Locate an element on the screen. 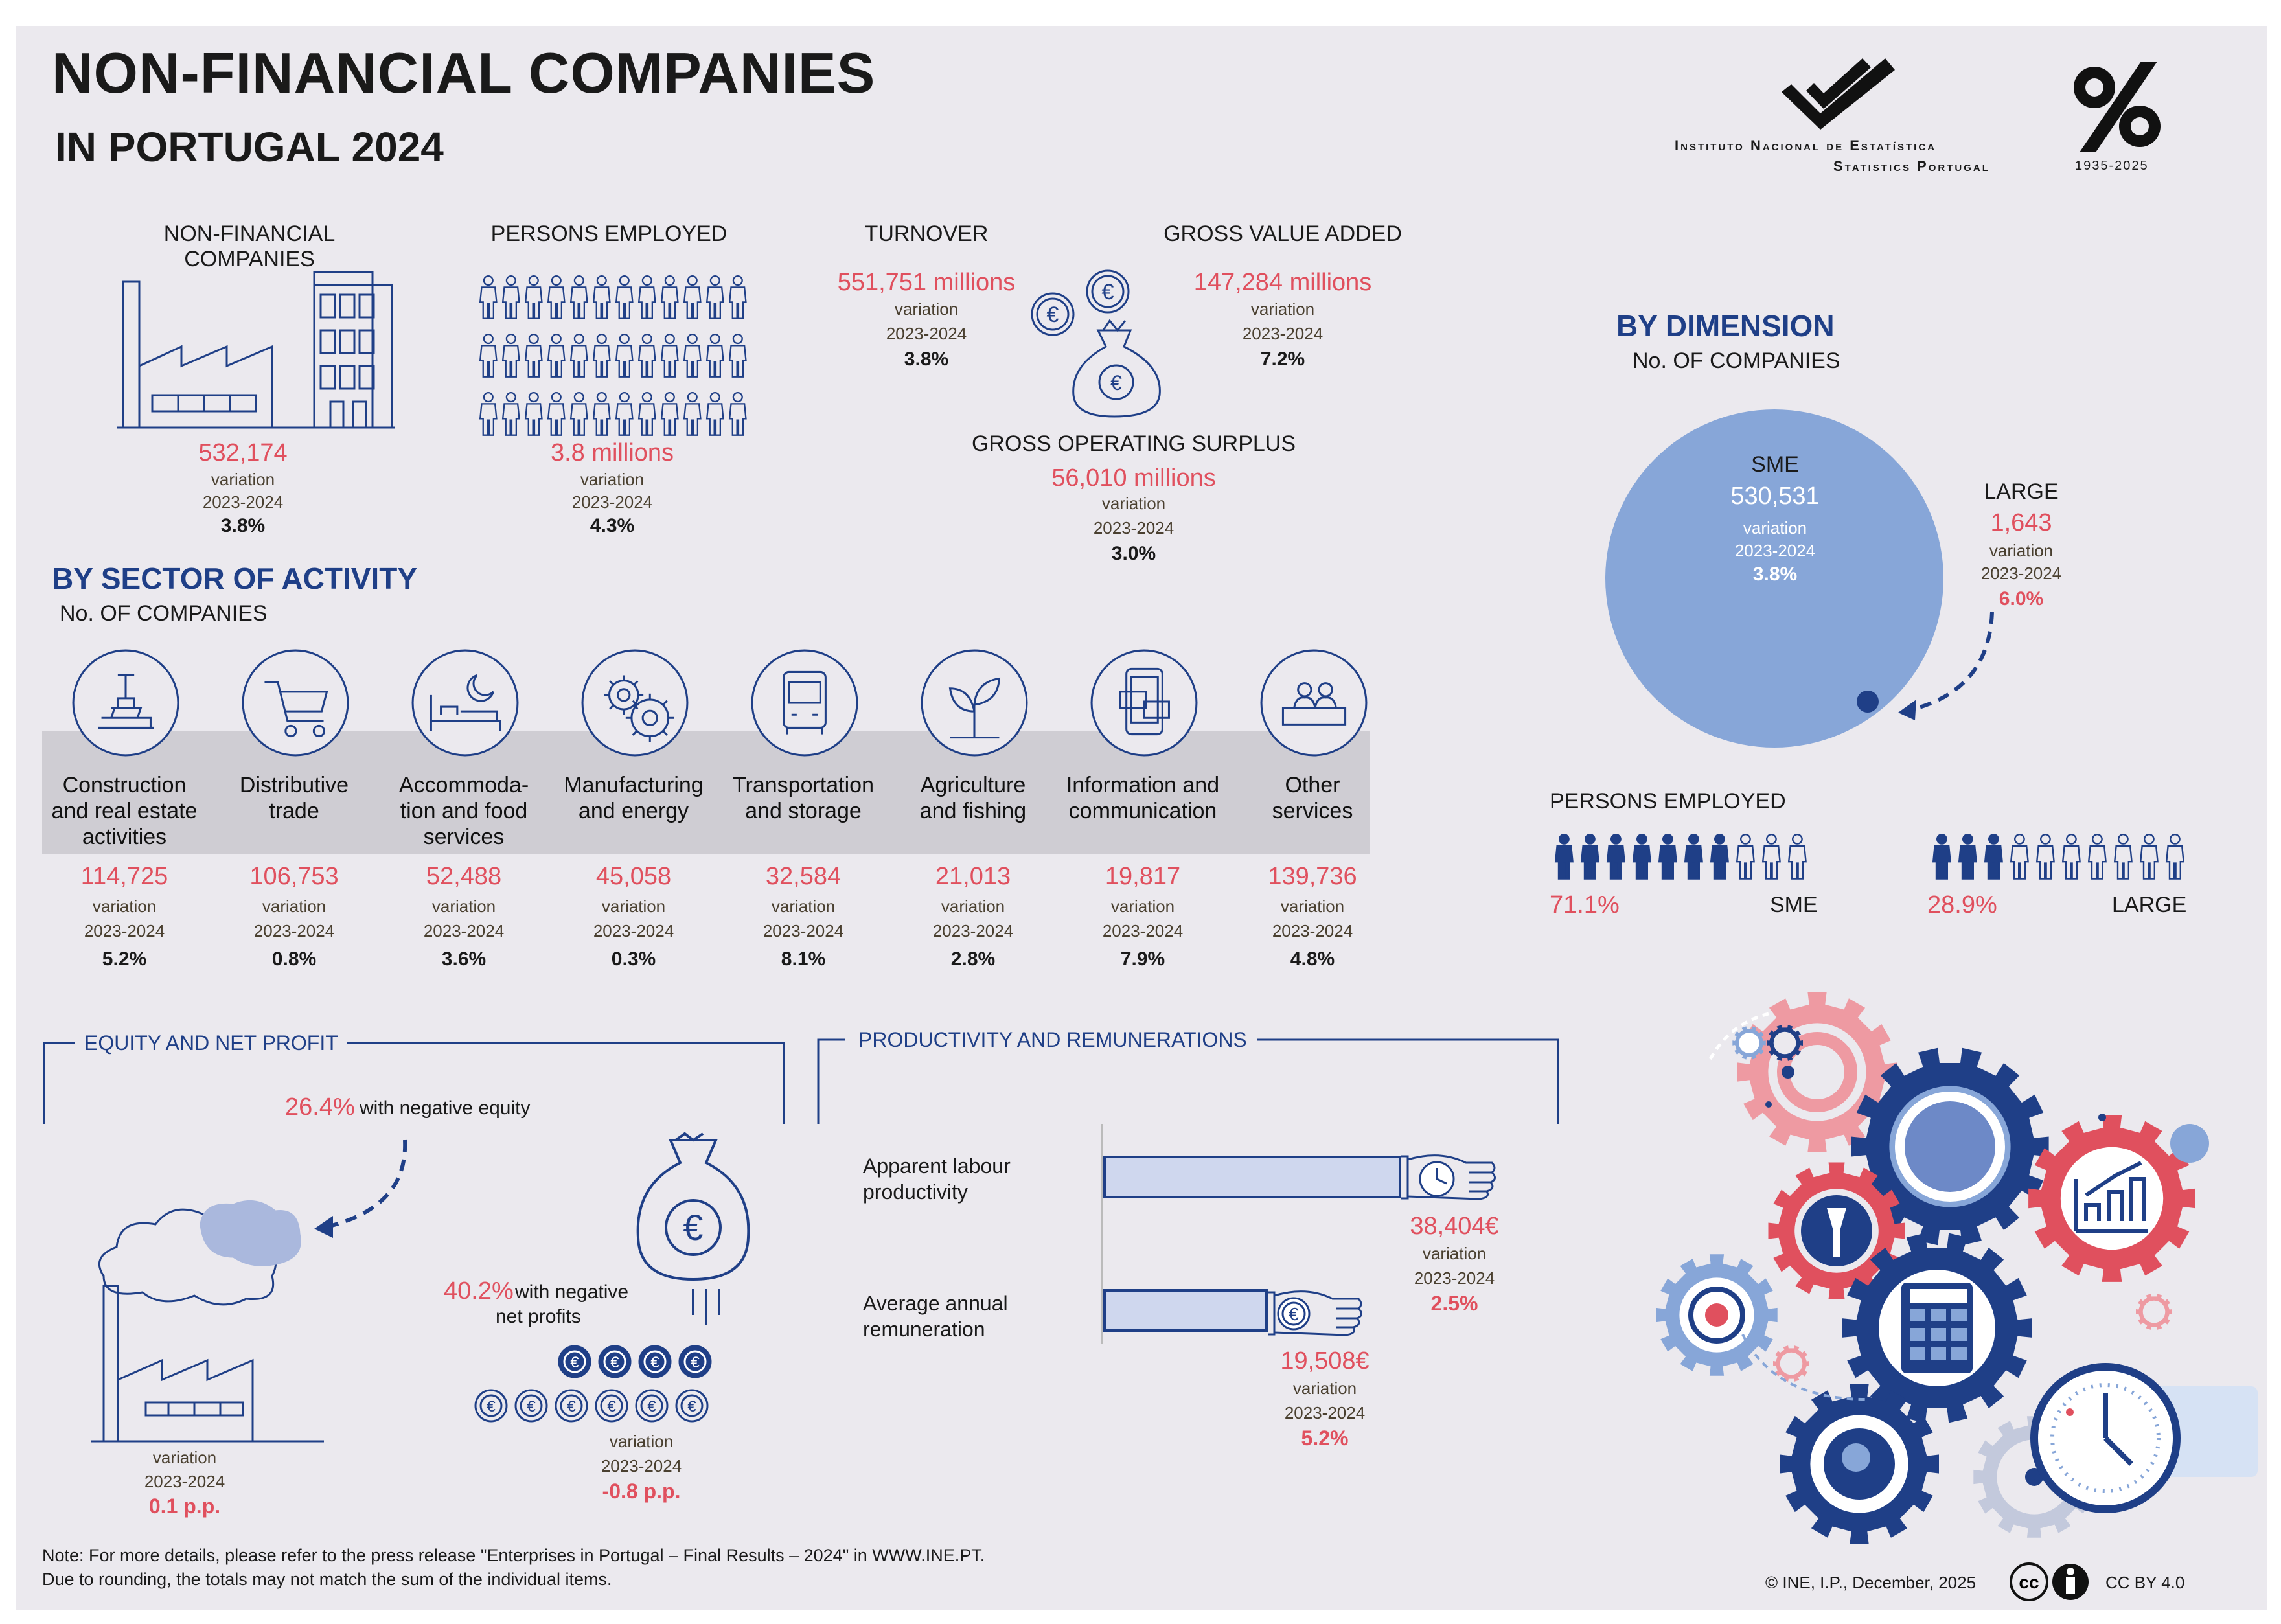 The width and height of the screenshot is (2281, 1624). kpi-companies-variation: variation is located at coordinates (243, 480).